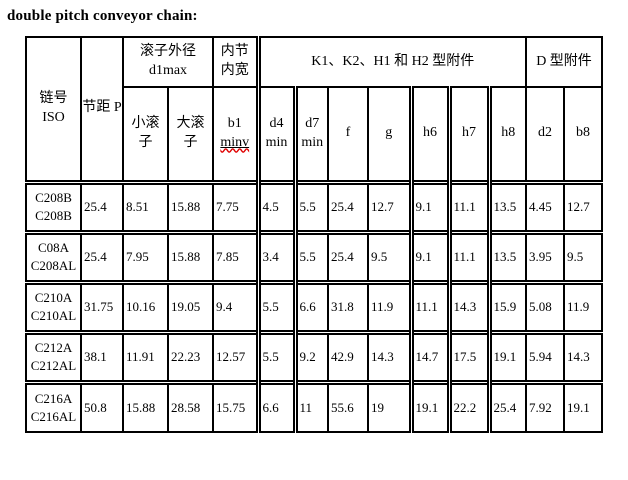 The height and width of the screenshot is (480, 628). What do you see at coordinates (235, 256) in the screenshot?
I see `table-cell: 7.85` at bounding box center [235, 256].